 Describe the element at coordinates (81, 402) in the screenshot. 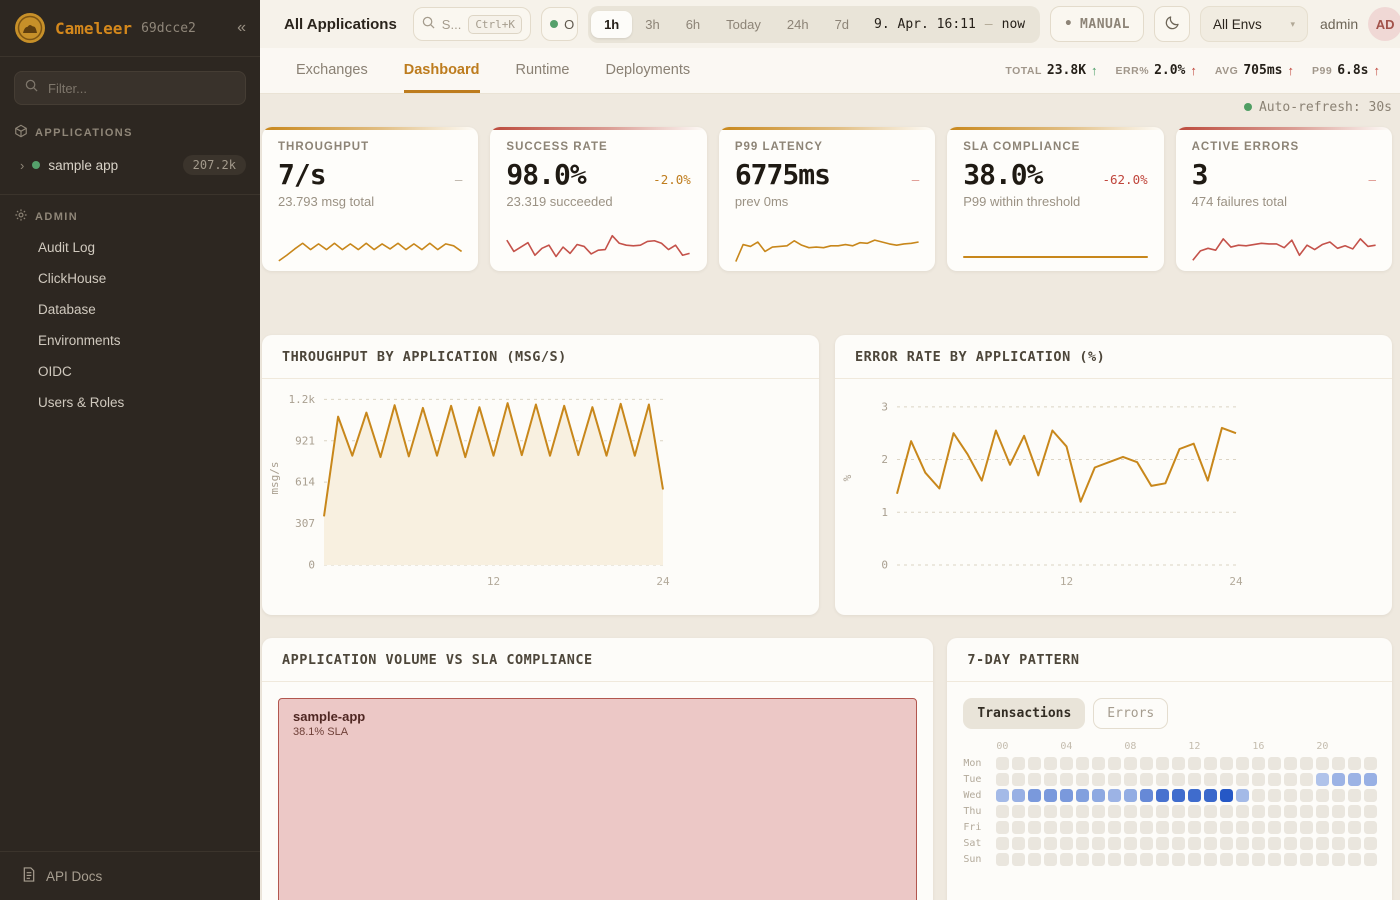

I see `sidebar-item-users-roles: Users & Roles` at that location.